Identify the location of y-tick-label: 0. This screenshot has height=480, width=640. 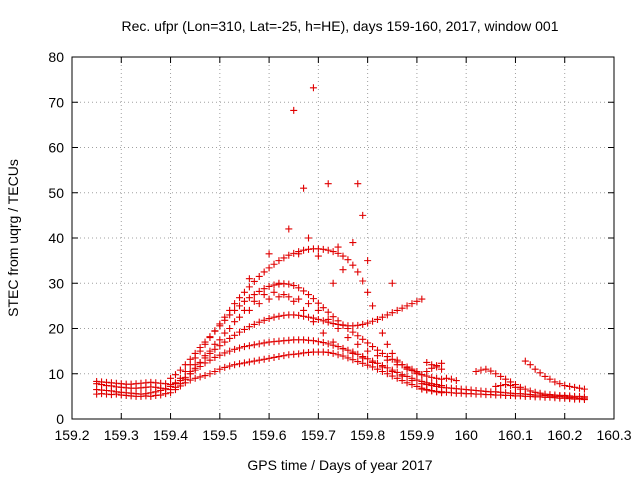
(60, 419).